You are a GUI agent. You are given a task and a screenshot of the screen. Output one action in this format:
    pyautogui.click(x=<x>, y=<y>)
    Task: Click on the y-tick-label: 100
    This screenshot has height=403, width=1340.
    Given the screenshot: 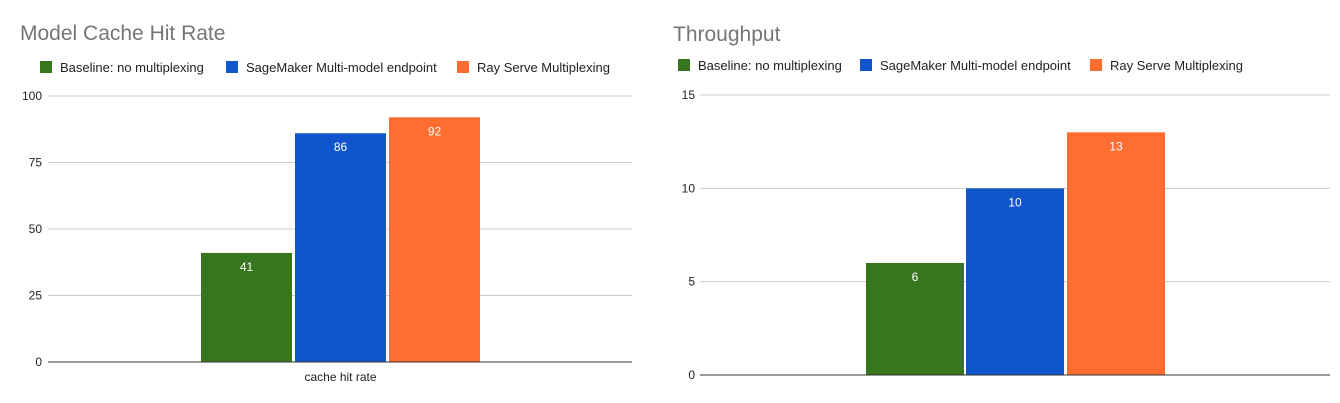 What is the action you would take?
    pyautogui.click(x=32, y=96)
    